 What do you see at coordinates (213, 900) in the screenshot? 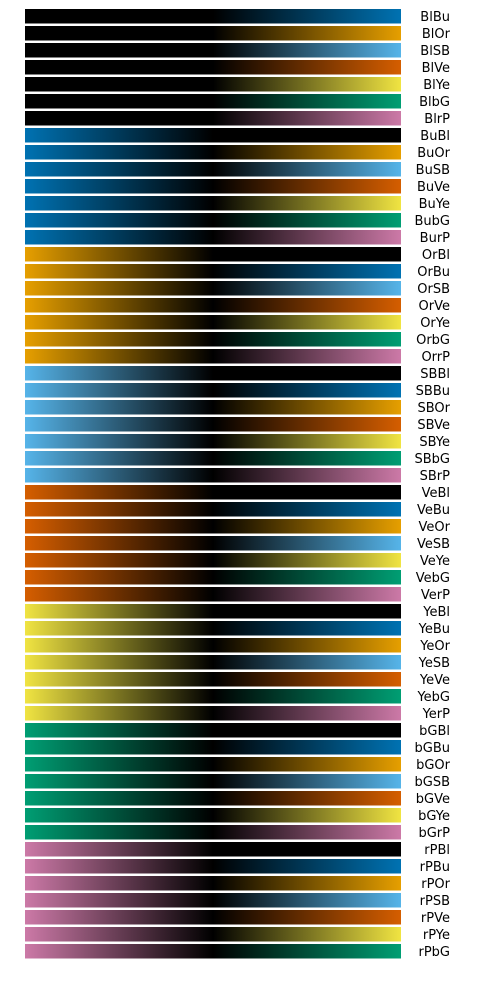
I see `colormap-swatch-rPSB` at bounding box center [213, 900].